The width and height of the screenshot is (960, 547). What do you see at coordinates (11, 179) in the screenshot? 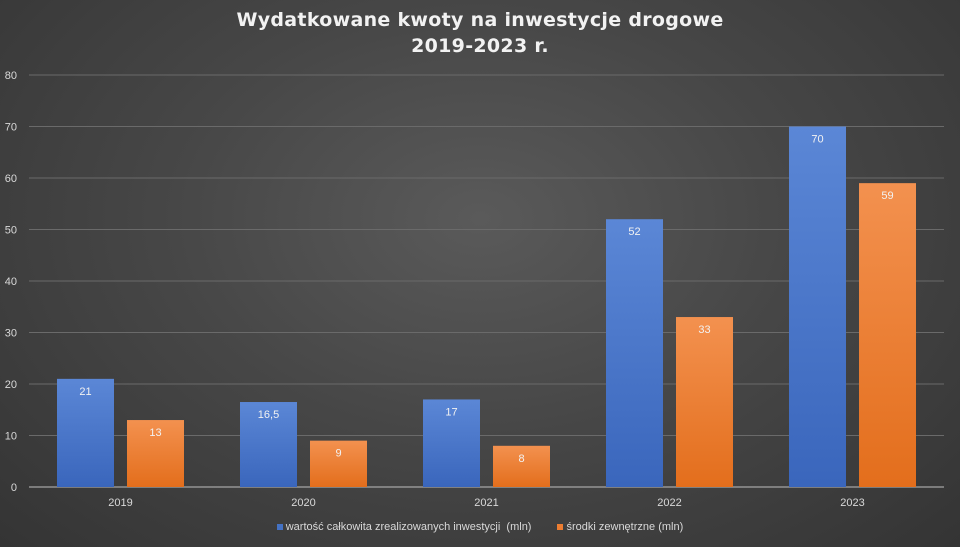
I see `y-tick-label: 60` at bounding box center [11, 179].